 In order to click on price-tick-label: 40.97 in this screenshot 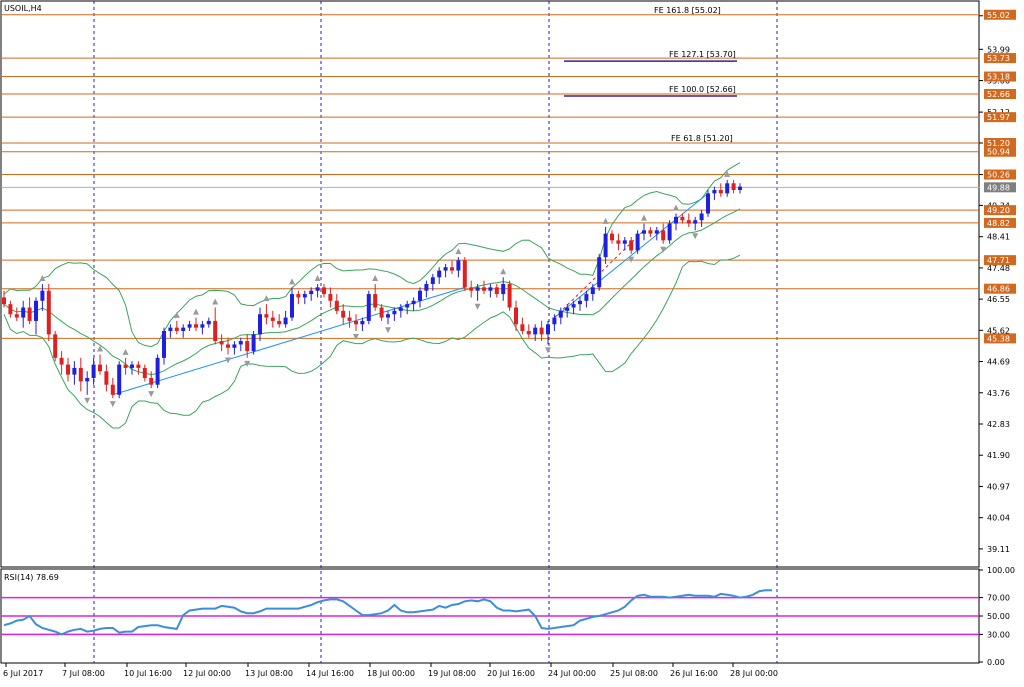, I will do `click(998, 486)`.